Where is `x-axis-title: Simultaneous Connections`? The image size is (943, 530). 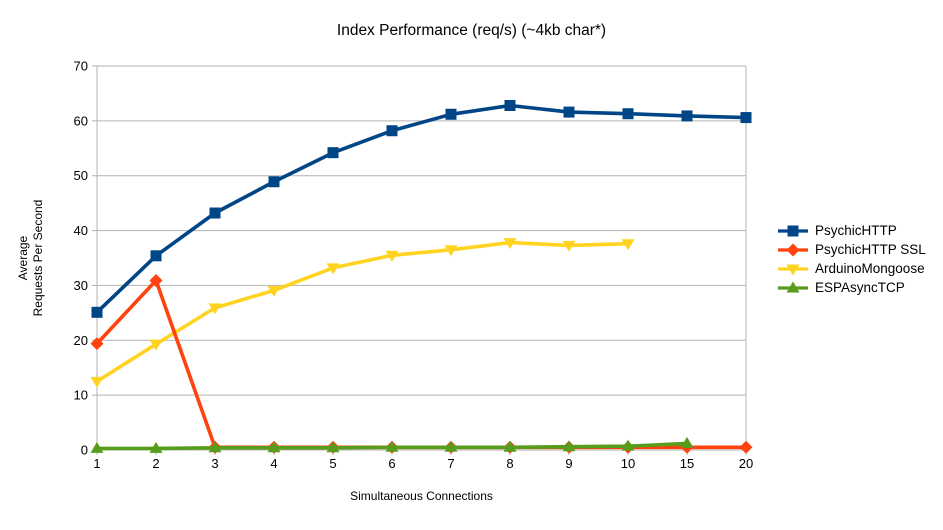
x-axis-title: Simultaneous Connections is located at coordinates (421, 496).